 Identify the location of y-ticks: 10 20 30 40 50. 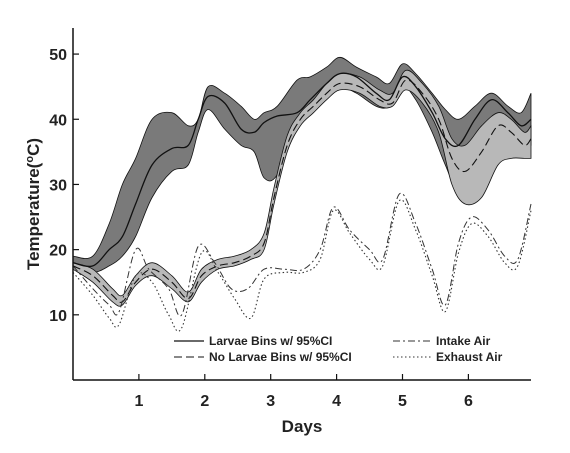
(64, 186).